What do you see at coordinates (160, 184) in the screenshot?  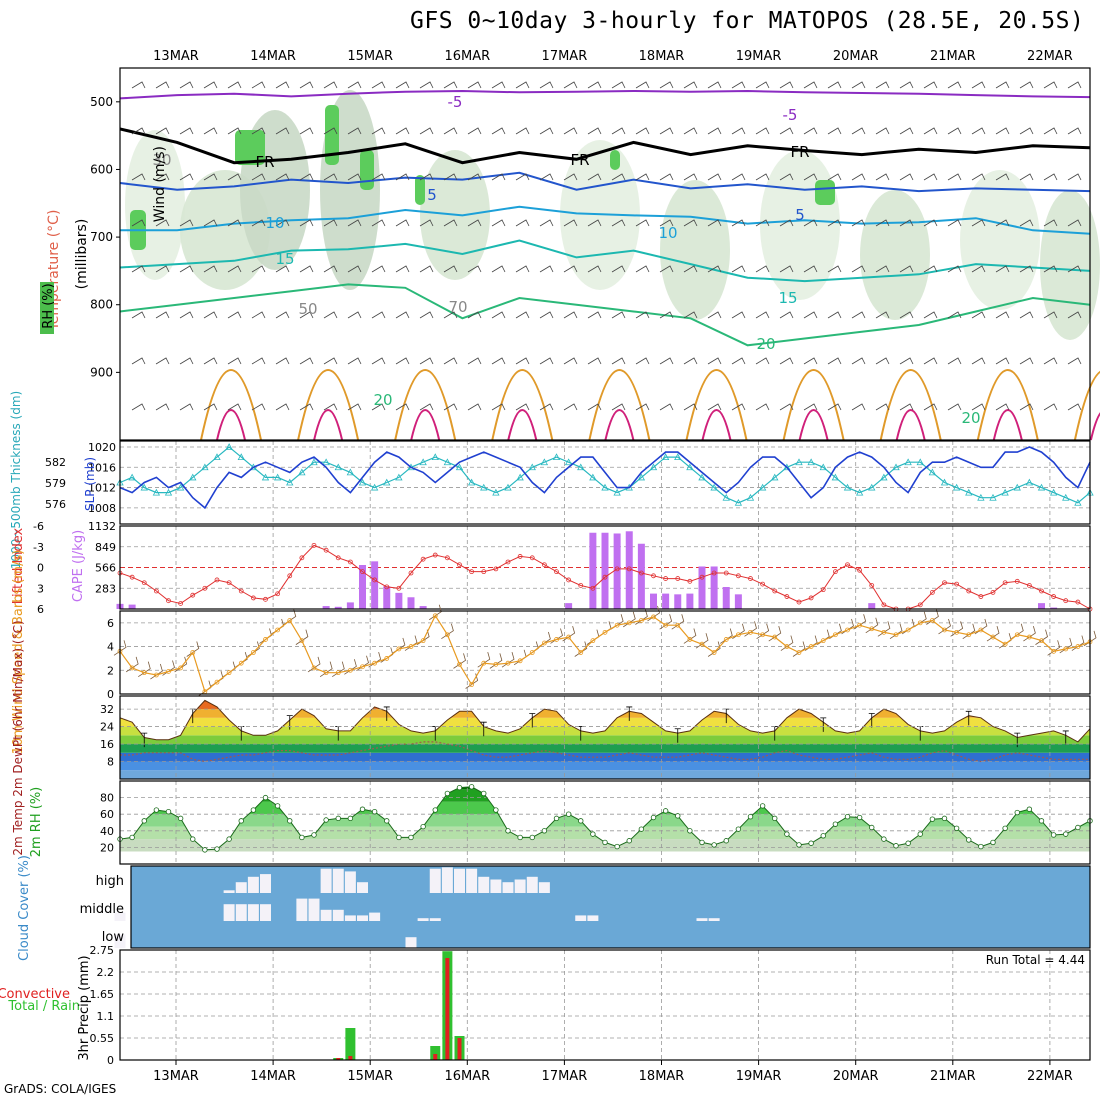 I see `wind-label: Wind (m/s)` at bounding box center [160, 184].